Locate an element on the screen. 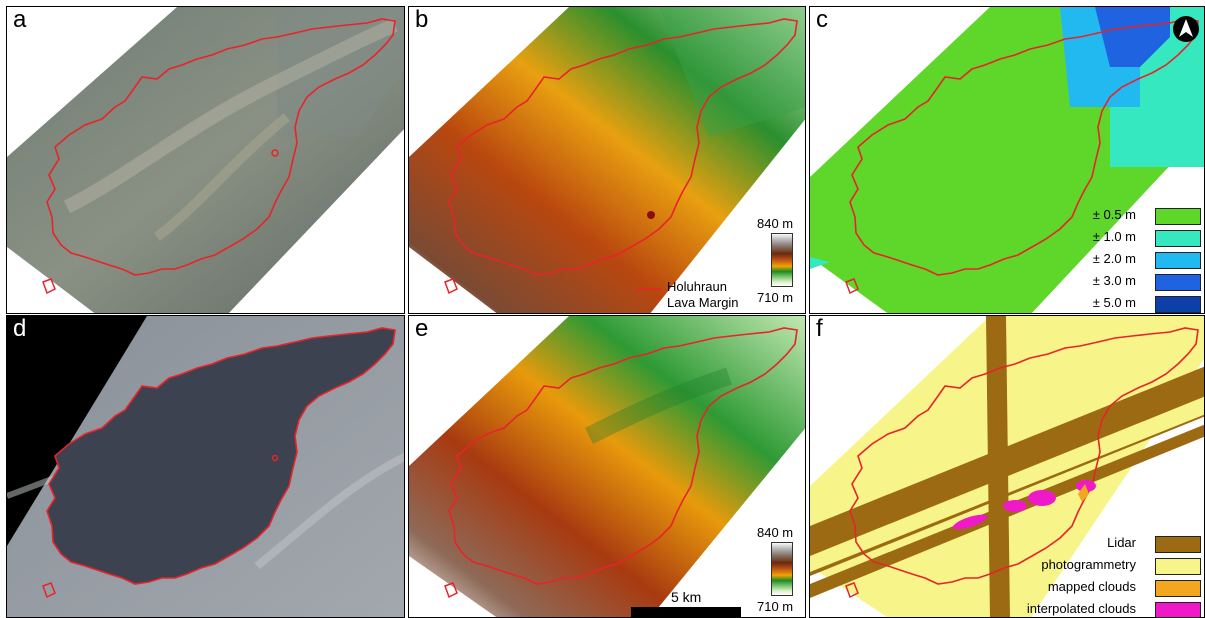 This screenshot has width=1205, height=618. source-legend-label: photogrammetry is located at coordinates (1088, 564).